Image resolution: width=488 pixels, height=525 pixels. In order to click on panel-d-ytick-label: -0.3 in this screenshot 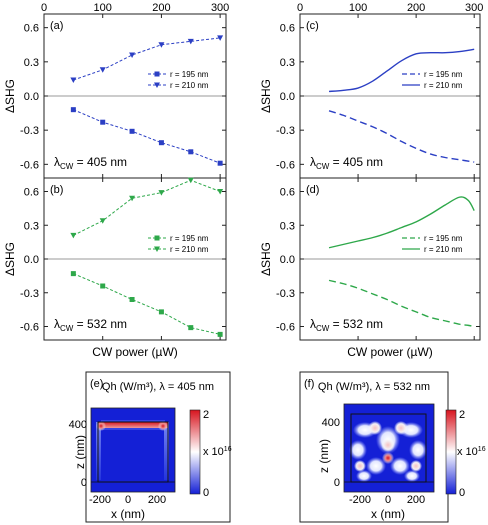, I will do `click(285, 294)`.